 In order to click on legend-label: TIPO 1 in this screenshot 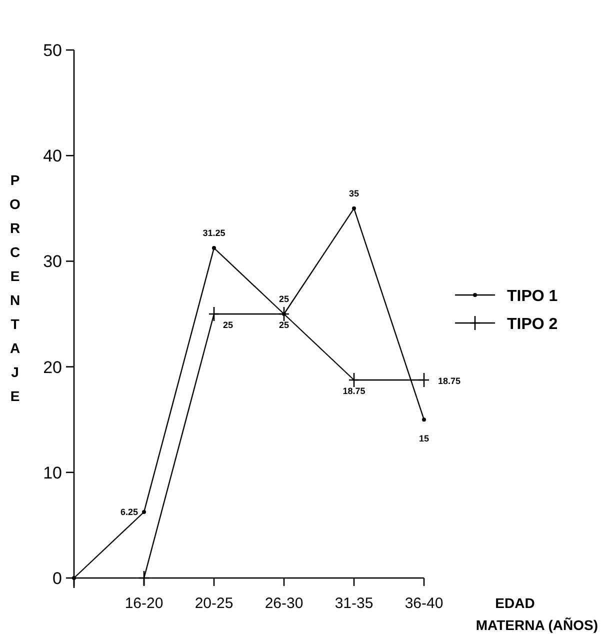, I will do `click(532, 296)`.